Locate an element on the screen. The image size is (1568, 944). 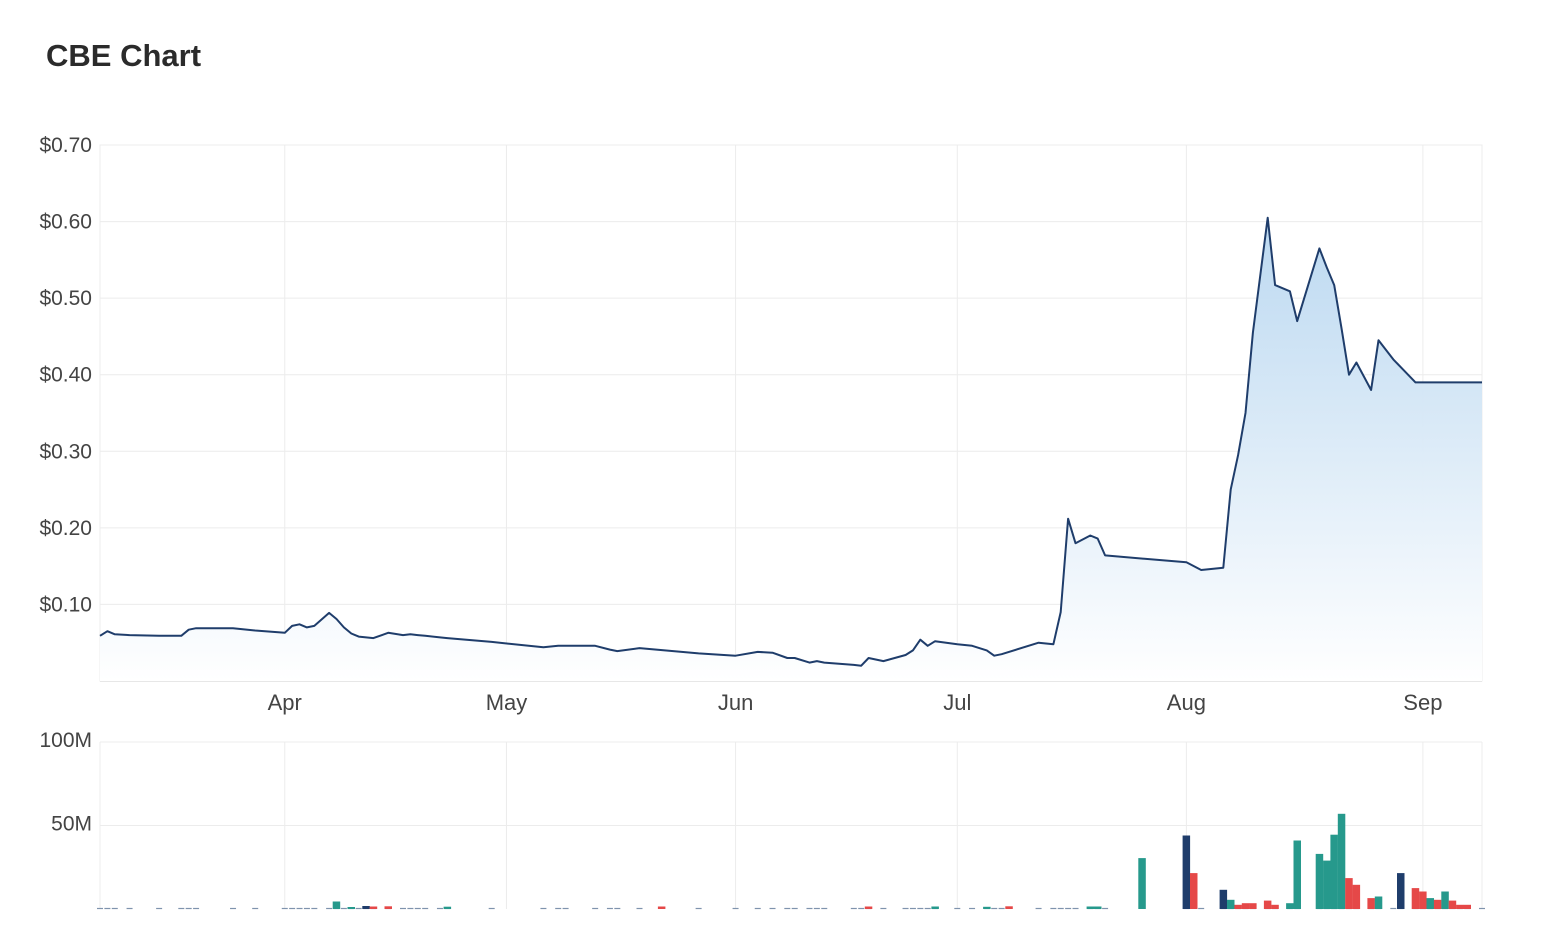
volume-y-tick-label: 50M is located at coordinates (71, 824).